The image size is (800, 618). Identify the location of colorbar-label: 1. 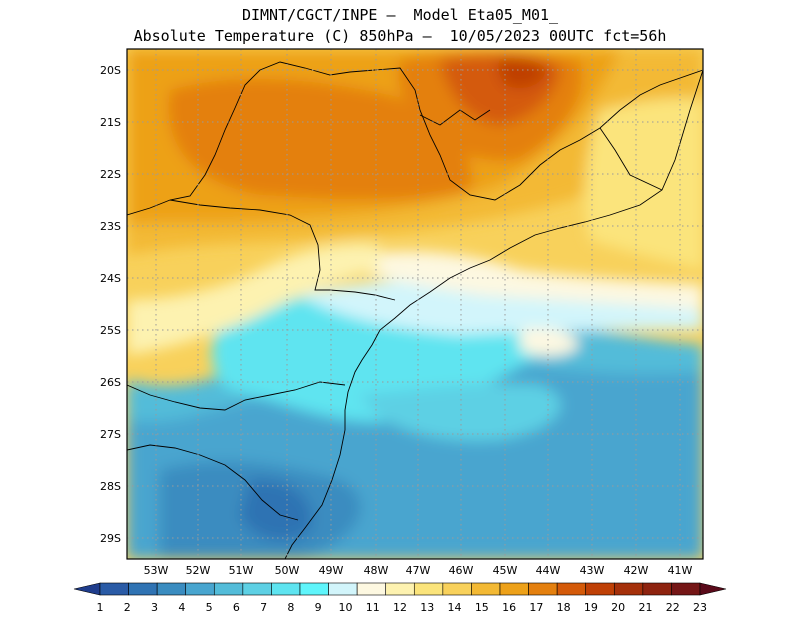
(100, 607).